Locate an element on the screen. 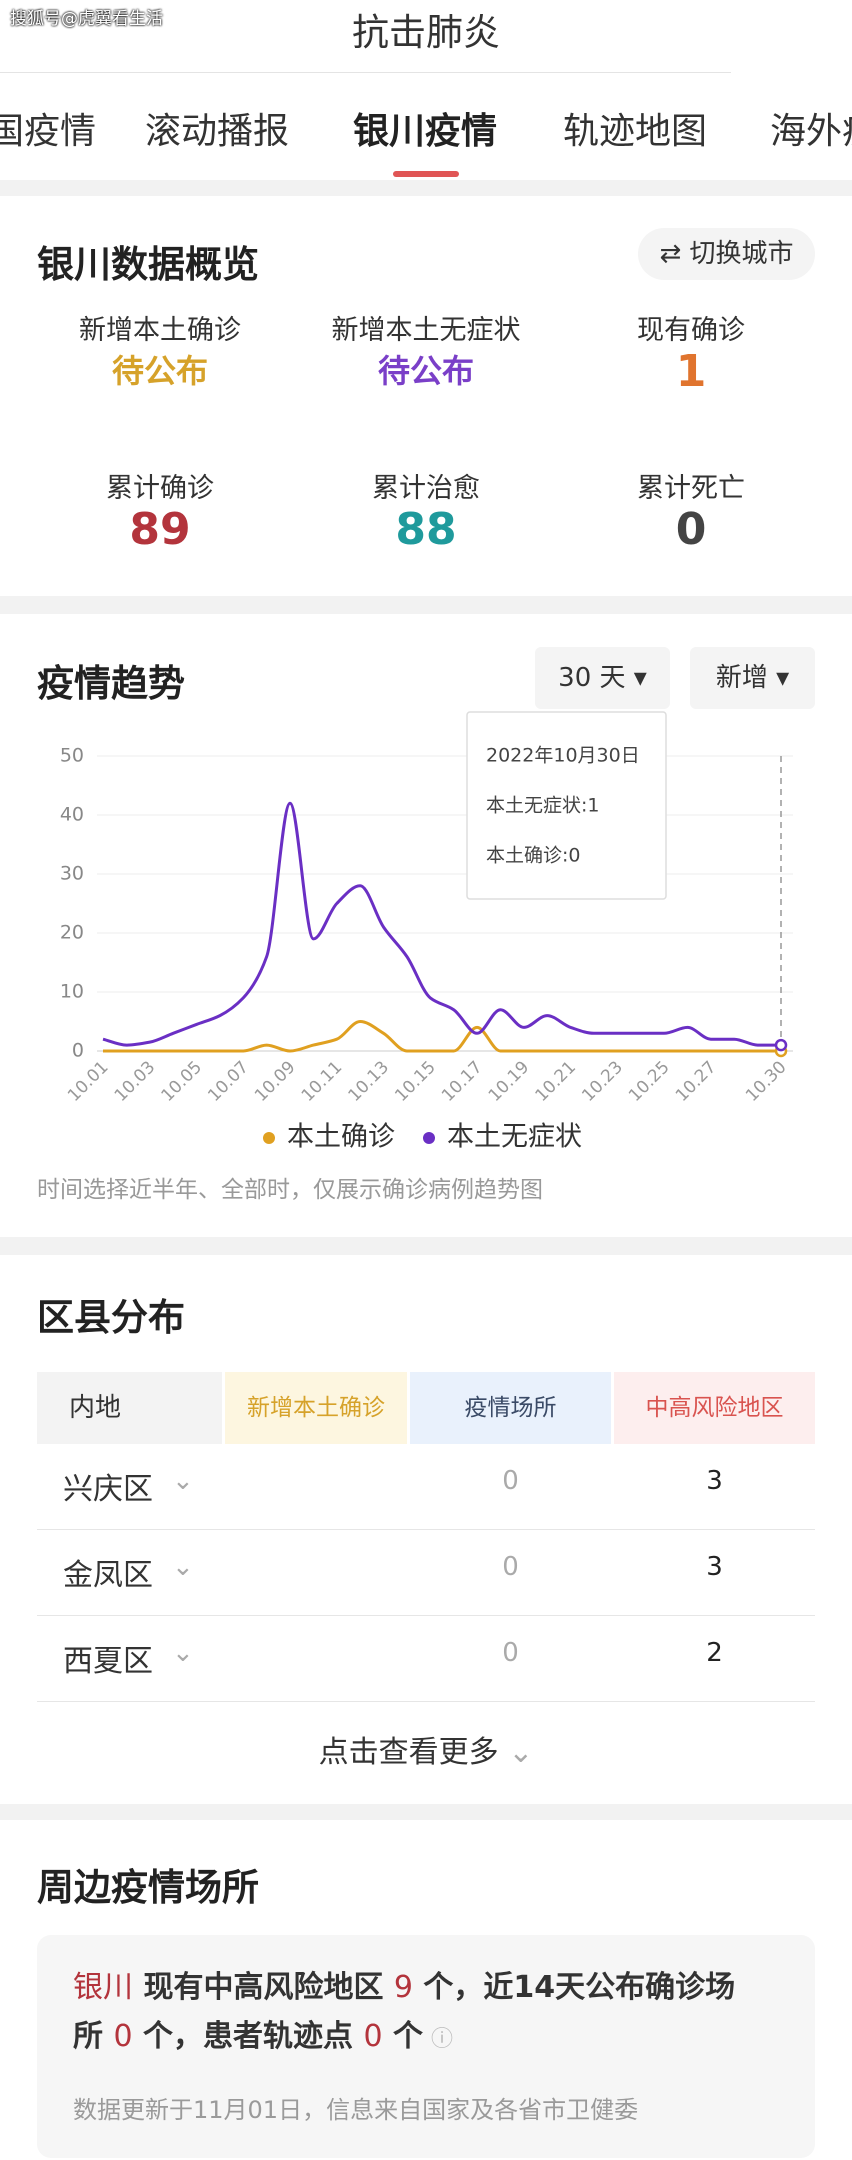 The image size is (852, 2160). x-tick-label: 10.30 is located at coordinates (766, 1081).